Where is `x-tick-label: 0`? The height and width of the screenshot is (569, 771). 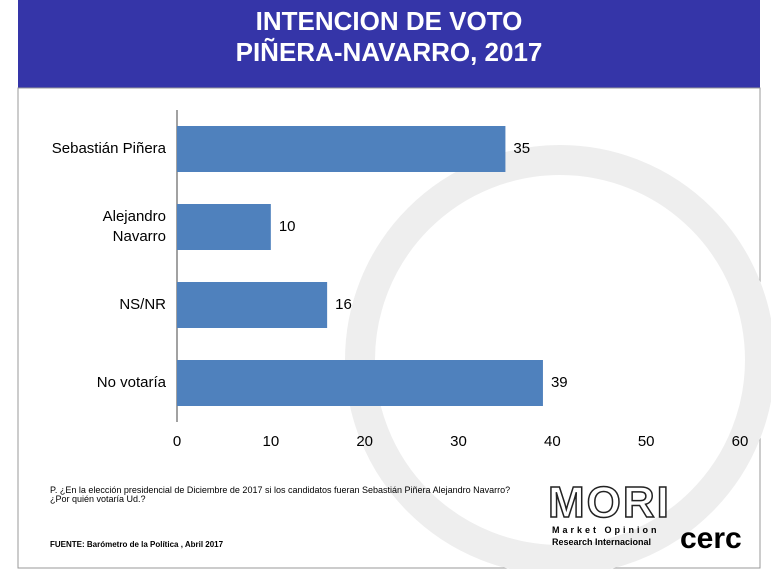
x-tick-label: 0 is located at coordinates (177, 441).